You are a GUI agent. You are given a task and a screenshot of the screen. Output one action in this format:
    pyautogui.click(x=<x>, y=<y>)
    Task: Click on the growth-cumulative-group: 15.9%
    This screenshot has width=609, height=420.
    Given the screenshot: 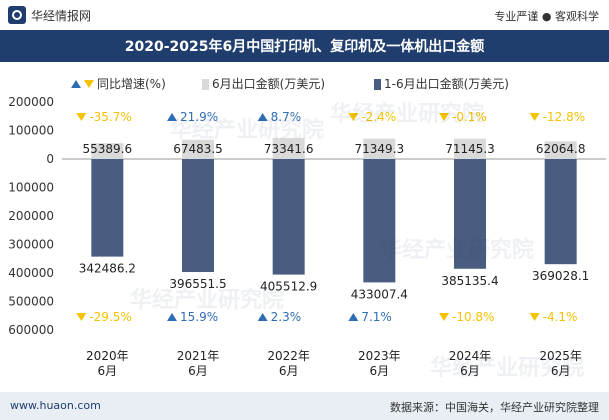 What is the action you would take?
    pyautogui.click(x=192, y=317)
    